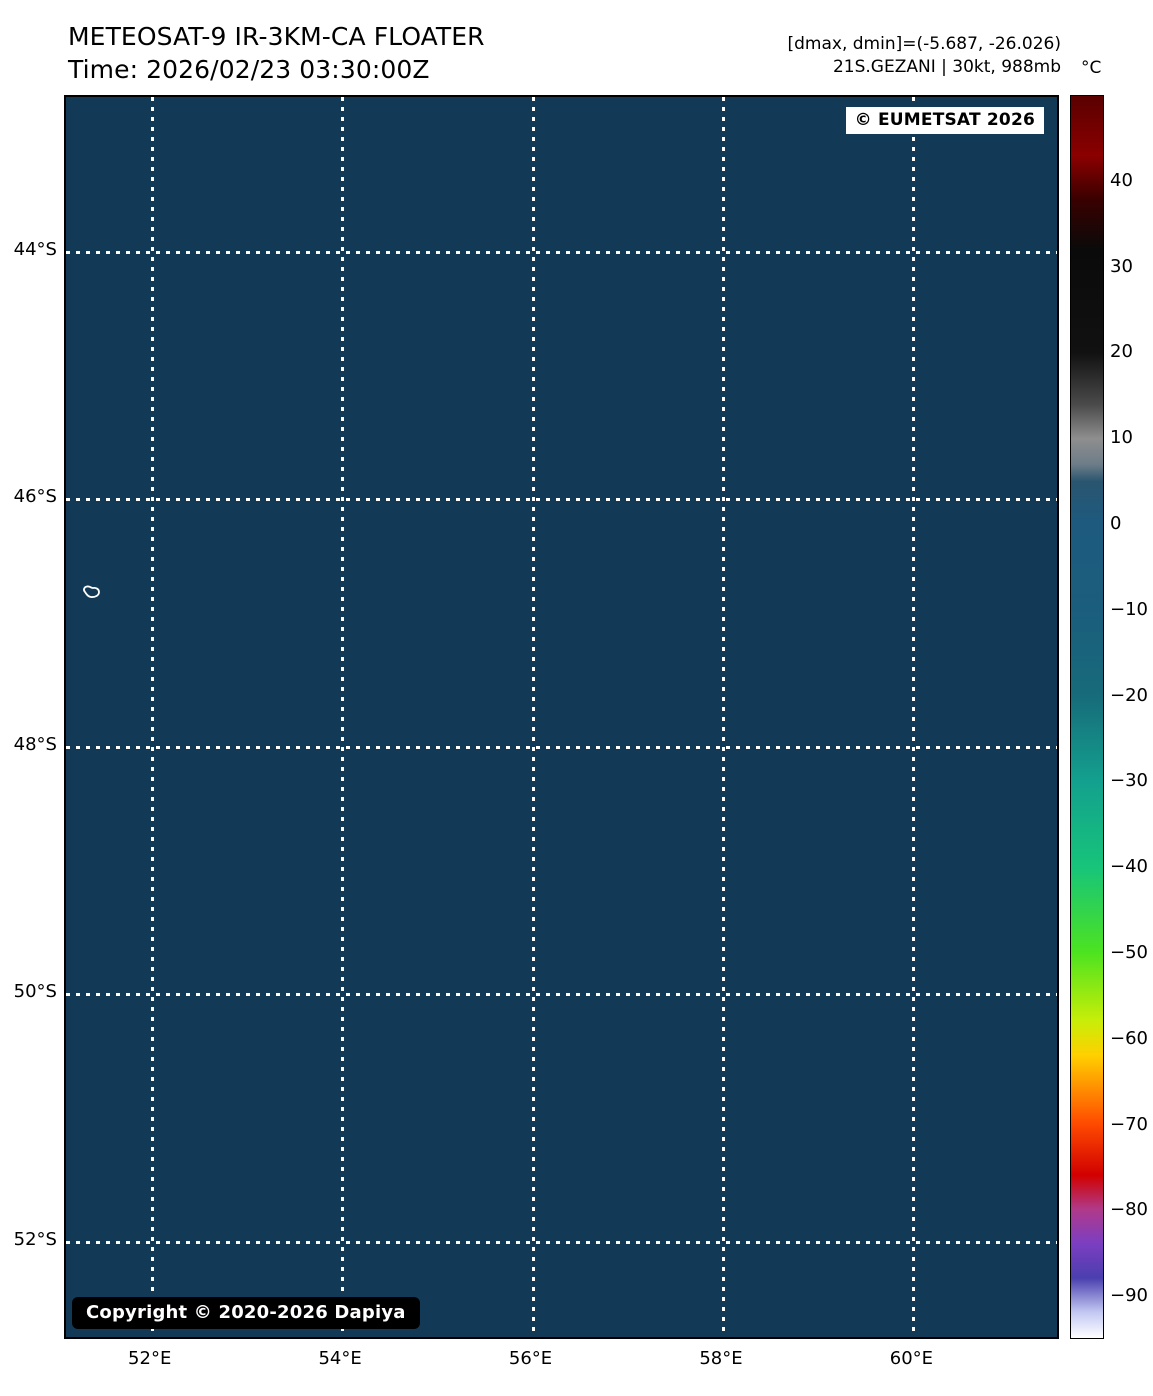  What do you see at coordinates (530, 1358) in the screenshot?
I see `longitude-tick-label: 56°E` at bounding box center [530, 1358].